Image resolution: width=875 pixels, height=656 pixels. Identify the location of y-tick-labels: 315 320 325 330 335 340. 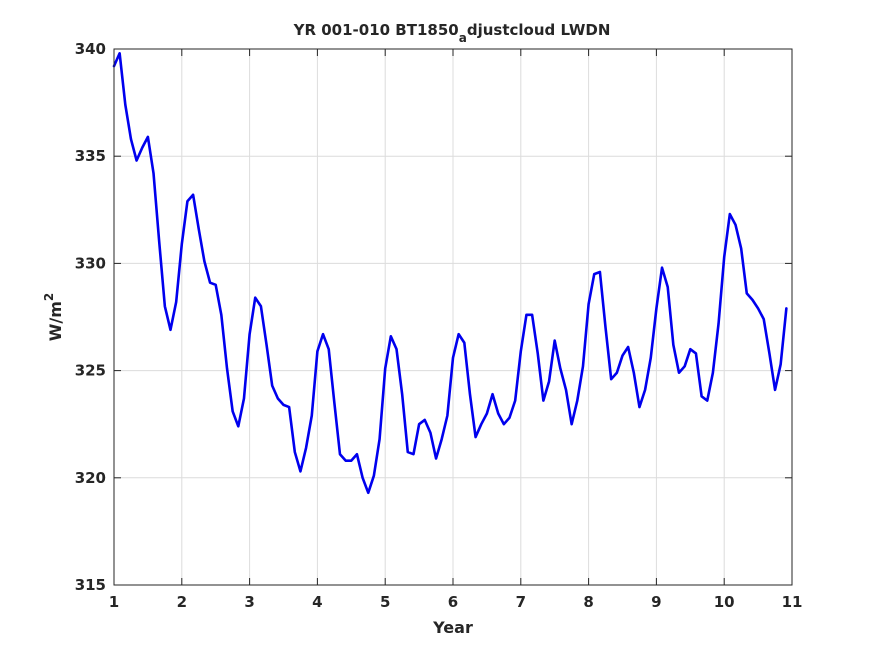
(90, 317).